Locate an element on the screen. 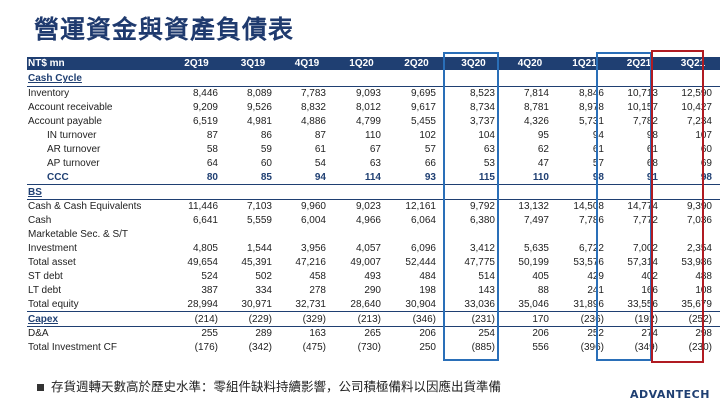  table-cell: 3,412 is located at coordinates (482, 249).